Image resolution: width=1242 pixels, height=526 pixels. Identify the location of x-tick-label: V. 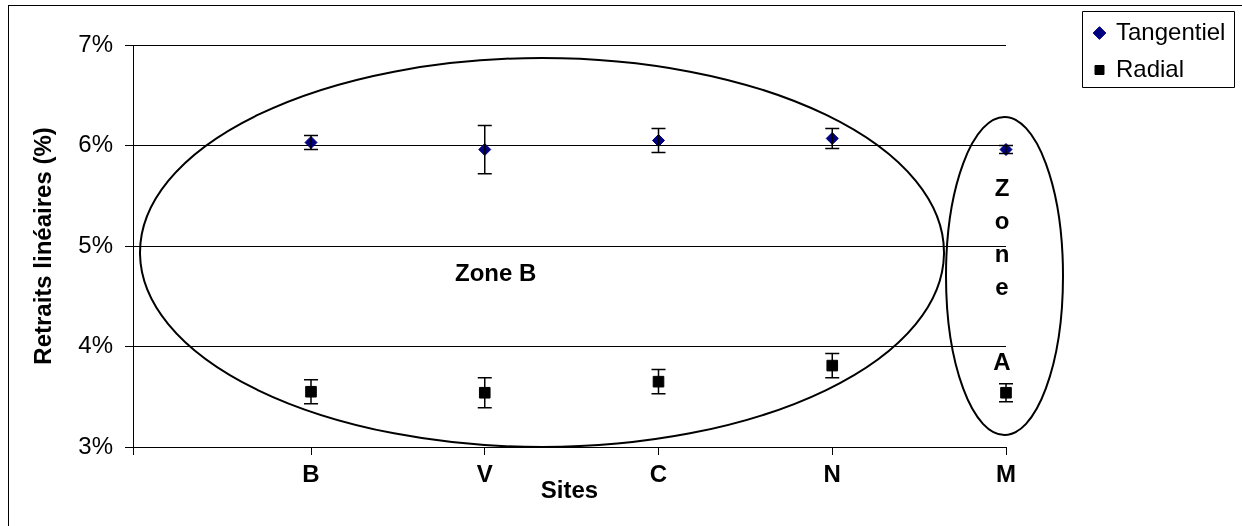
(484, 474).